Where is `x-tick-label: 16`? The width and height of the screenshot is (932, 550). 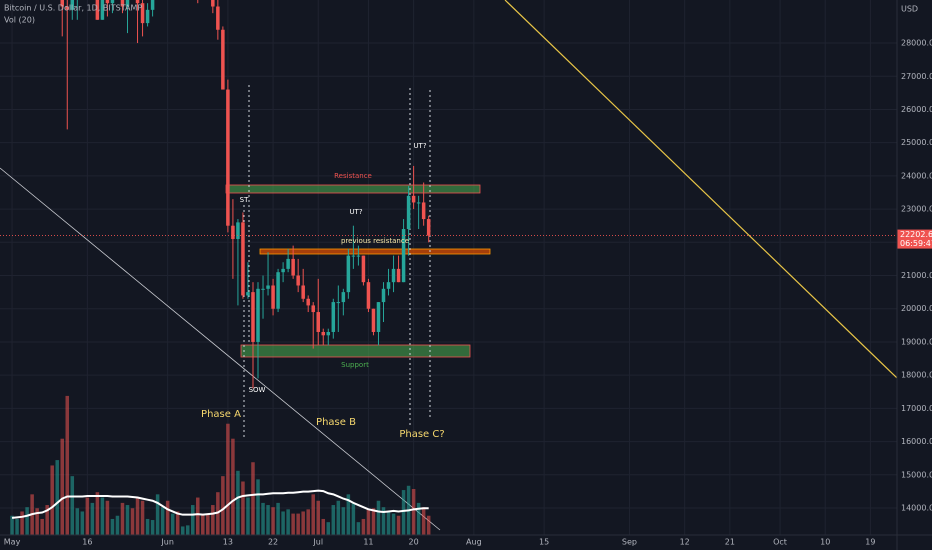
x-tick-label: 16 is located at coordinates (87, 542).